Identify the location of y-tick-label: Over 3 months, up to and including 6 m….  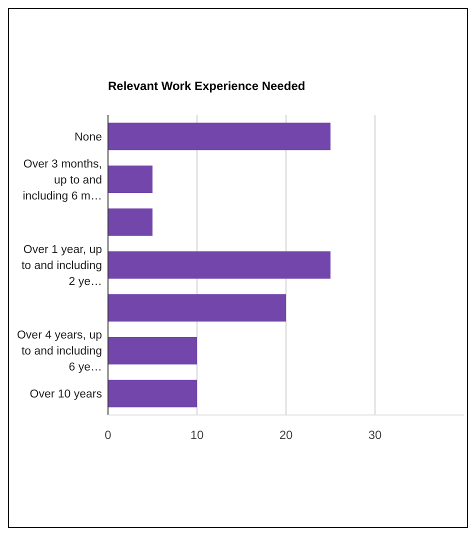
(62, 180).